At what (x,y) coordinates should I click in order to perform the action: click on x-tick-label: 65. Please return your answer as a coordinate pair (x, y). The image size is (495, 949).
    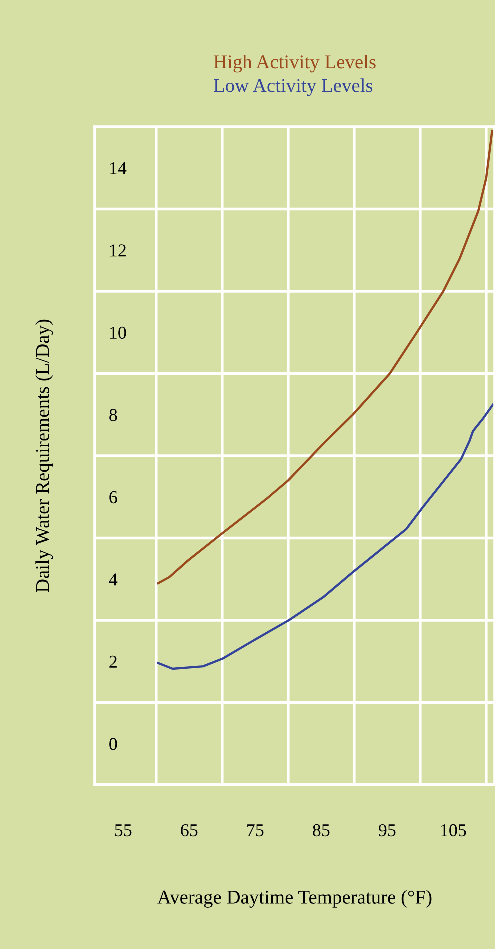
    Looking at the image, I should click on (189, 830).